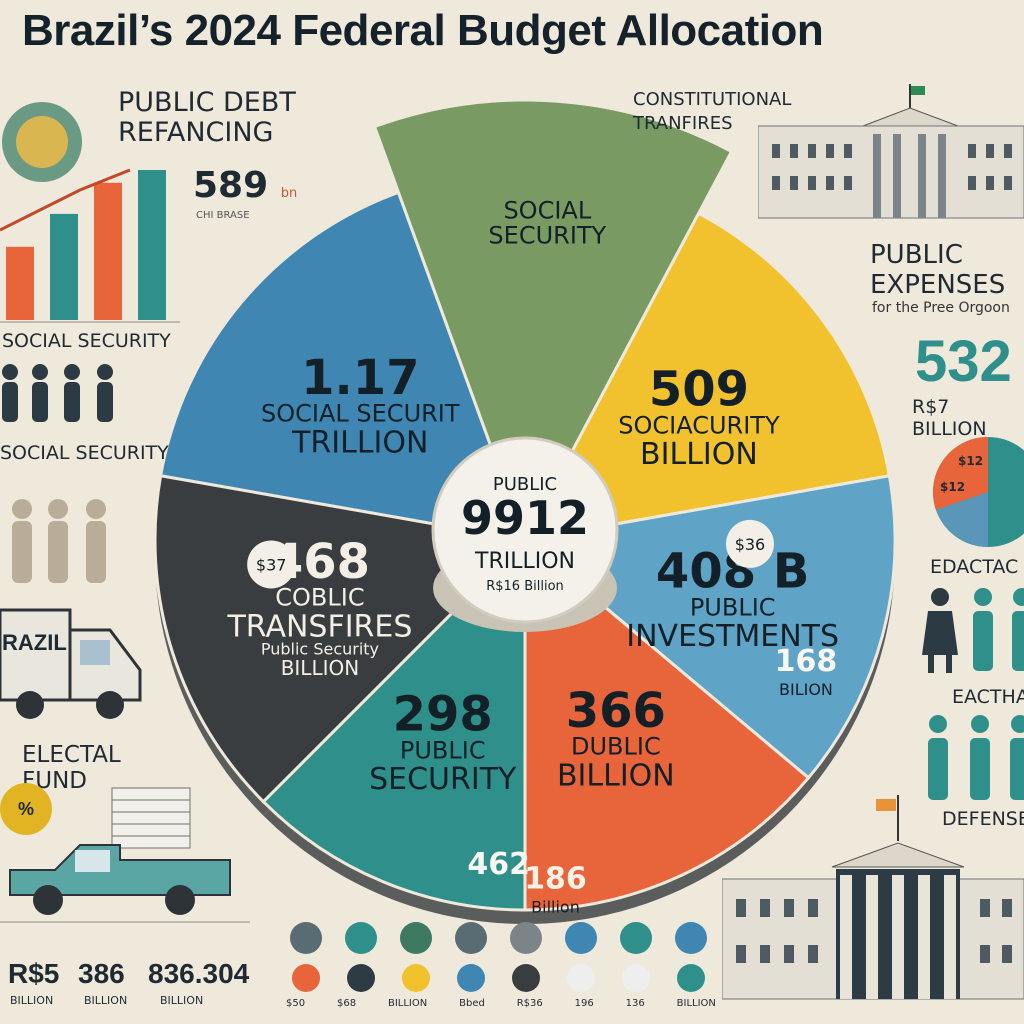 The width and height of the screenshot is (1024, 1024). I want to click on defense-label: DEFENSE, so click(983, 819).